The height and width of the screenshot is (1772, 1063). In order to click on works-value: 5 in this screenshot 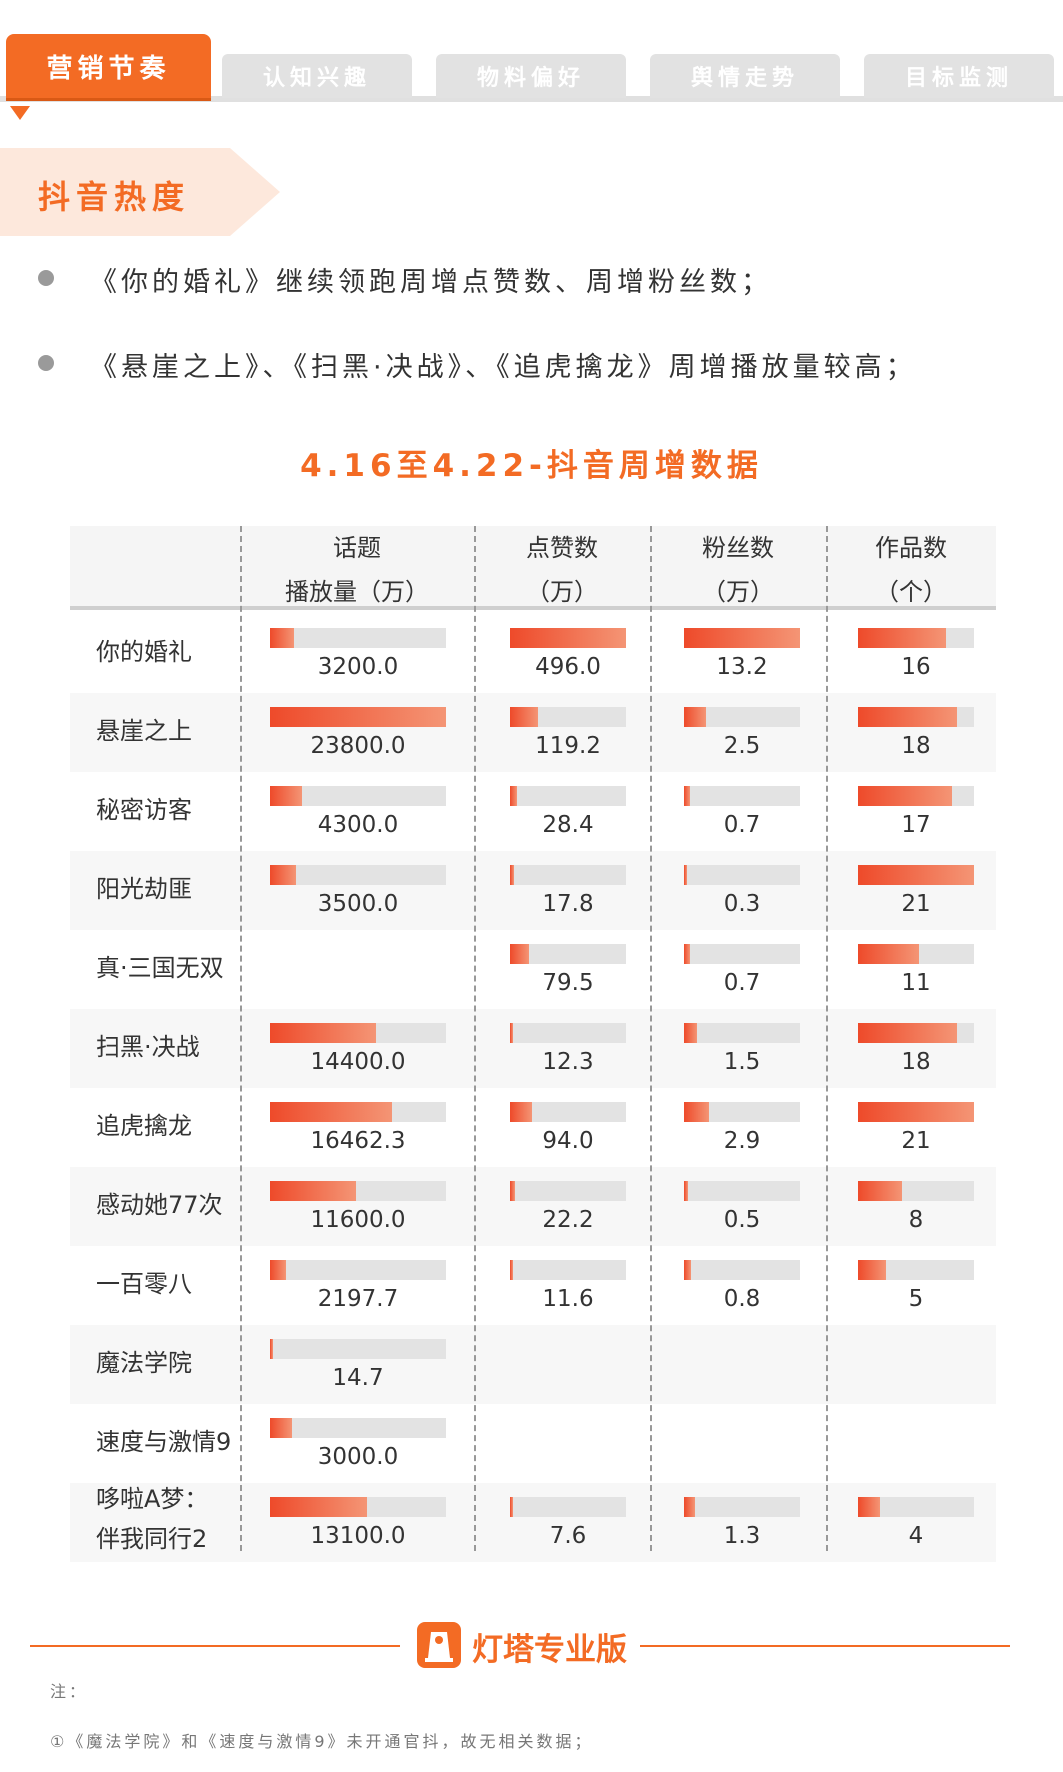, I will do `click(916, 1299)`.